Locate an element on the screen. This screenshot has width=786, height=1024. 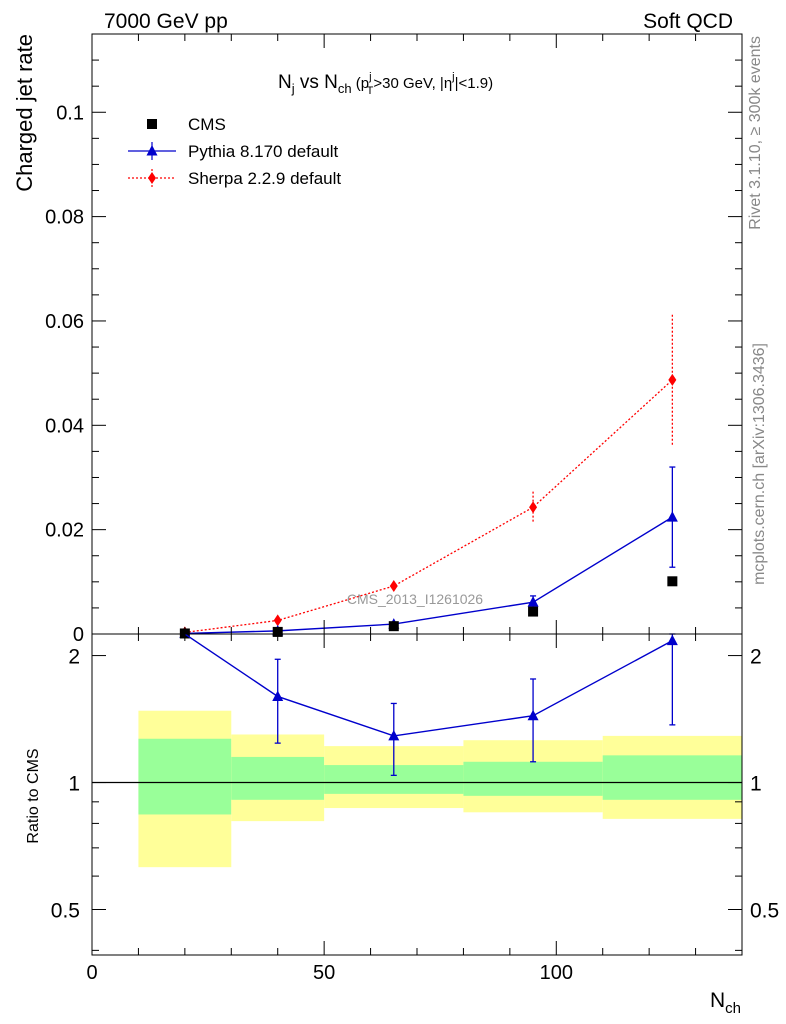
ratio-uncertainty-bands is located at coordinates (417, 789).